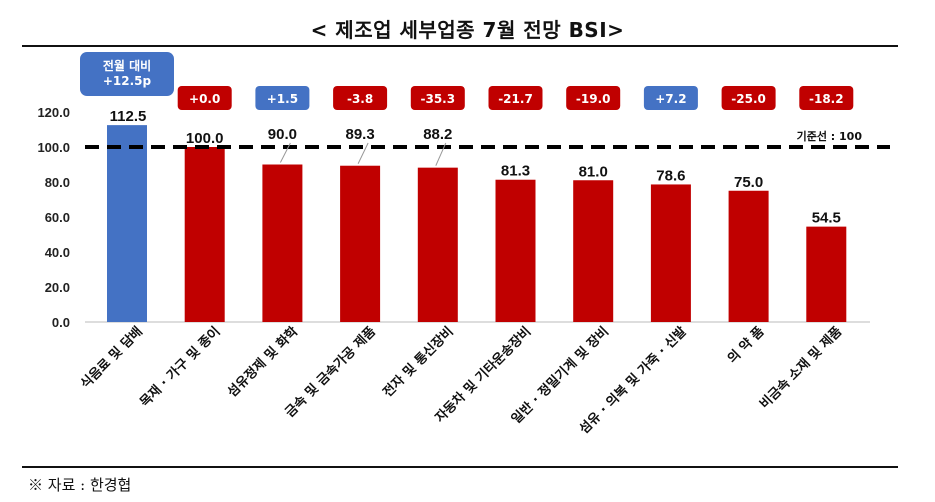 The height and width of the screenshot is (502, 935). Describe the element at coordinates (460, 467) in the screenshot. I see `bottom-rule` at that location.